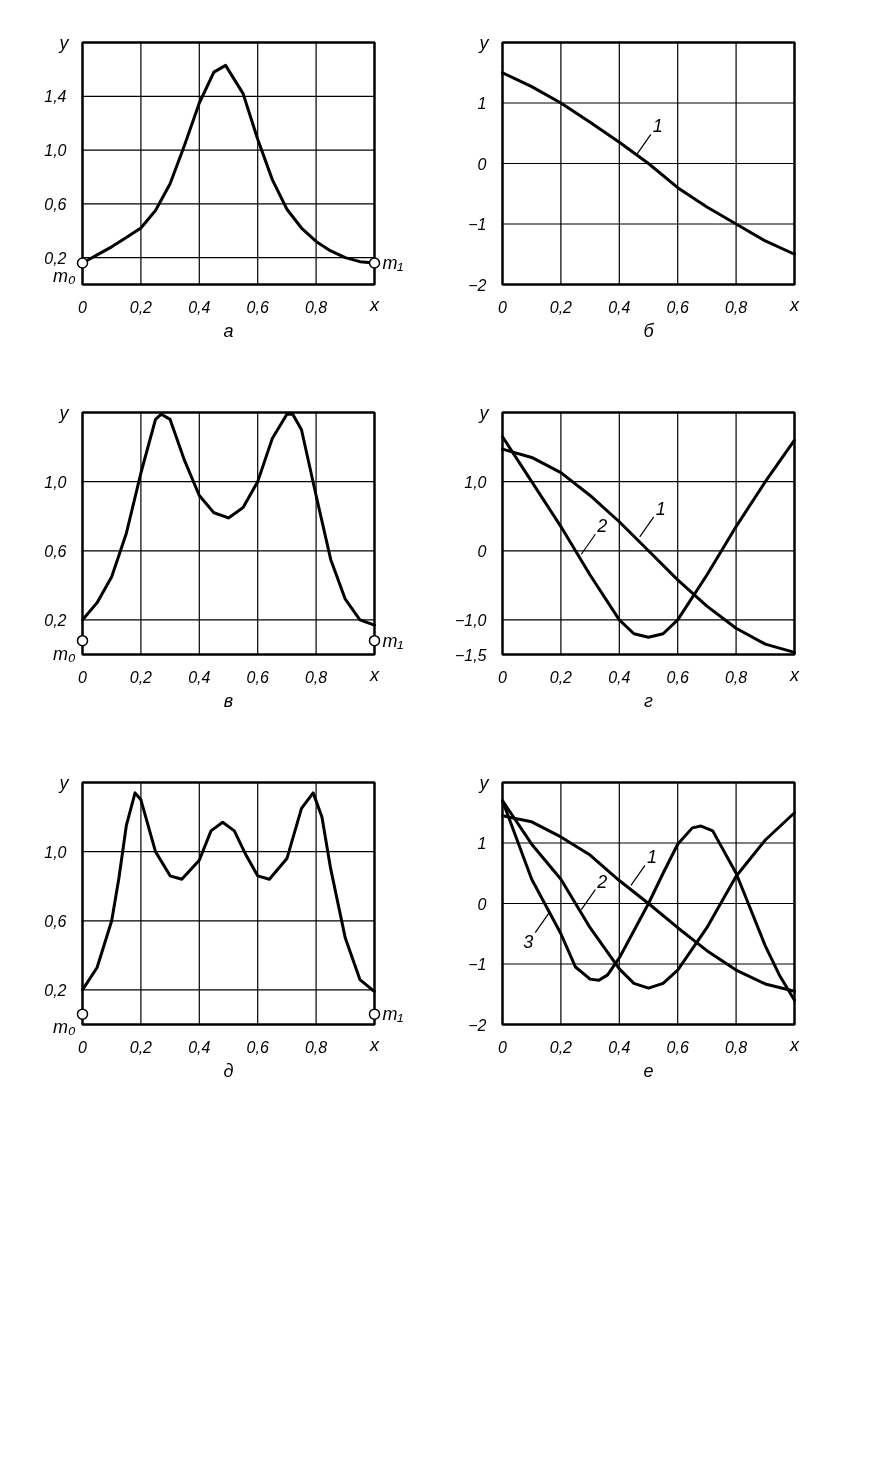  I want to click on text: д, so click(228, 1070).